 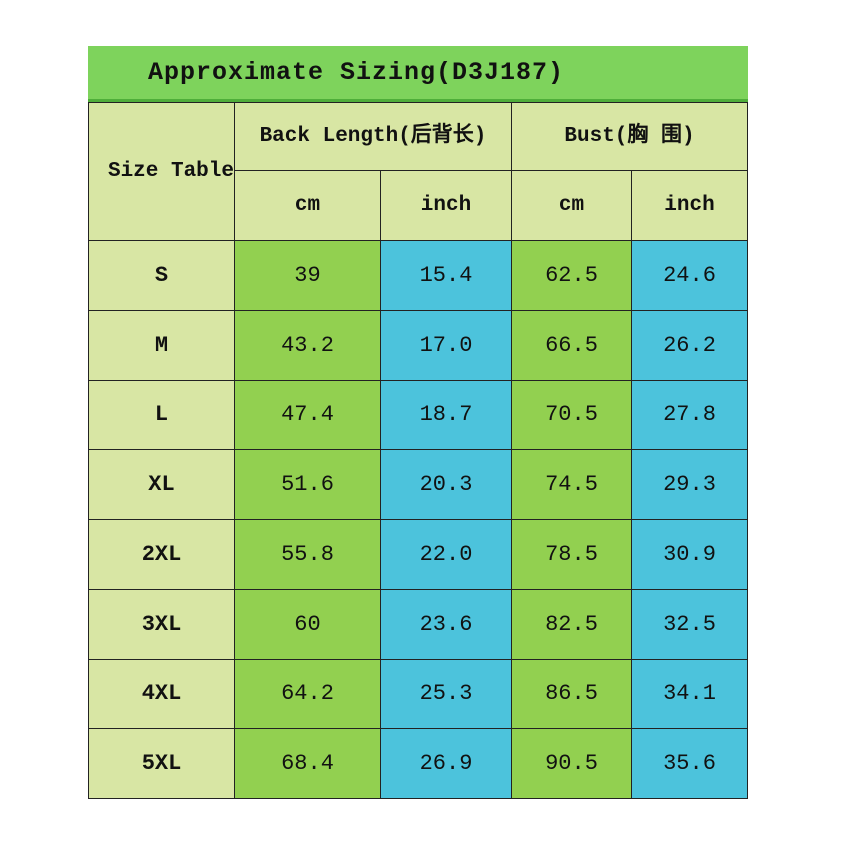 What do you see at coordinates (373, 136) in the screenshot?
I see `back-length-header: Back Length(后背长)` at bounding box center [373, 136].